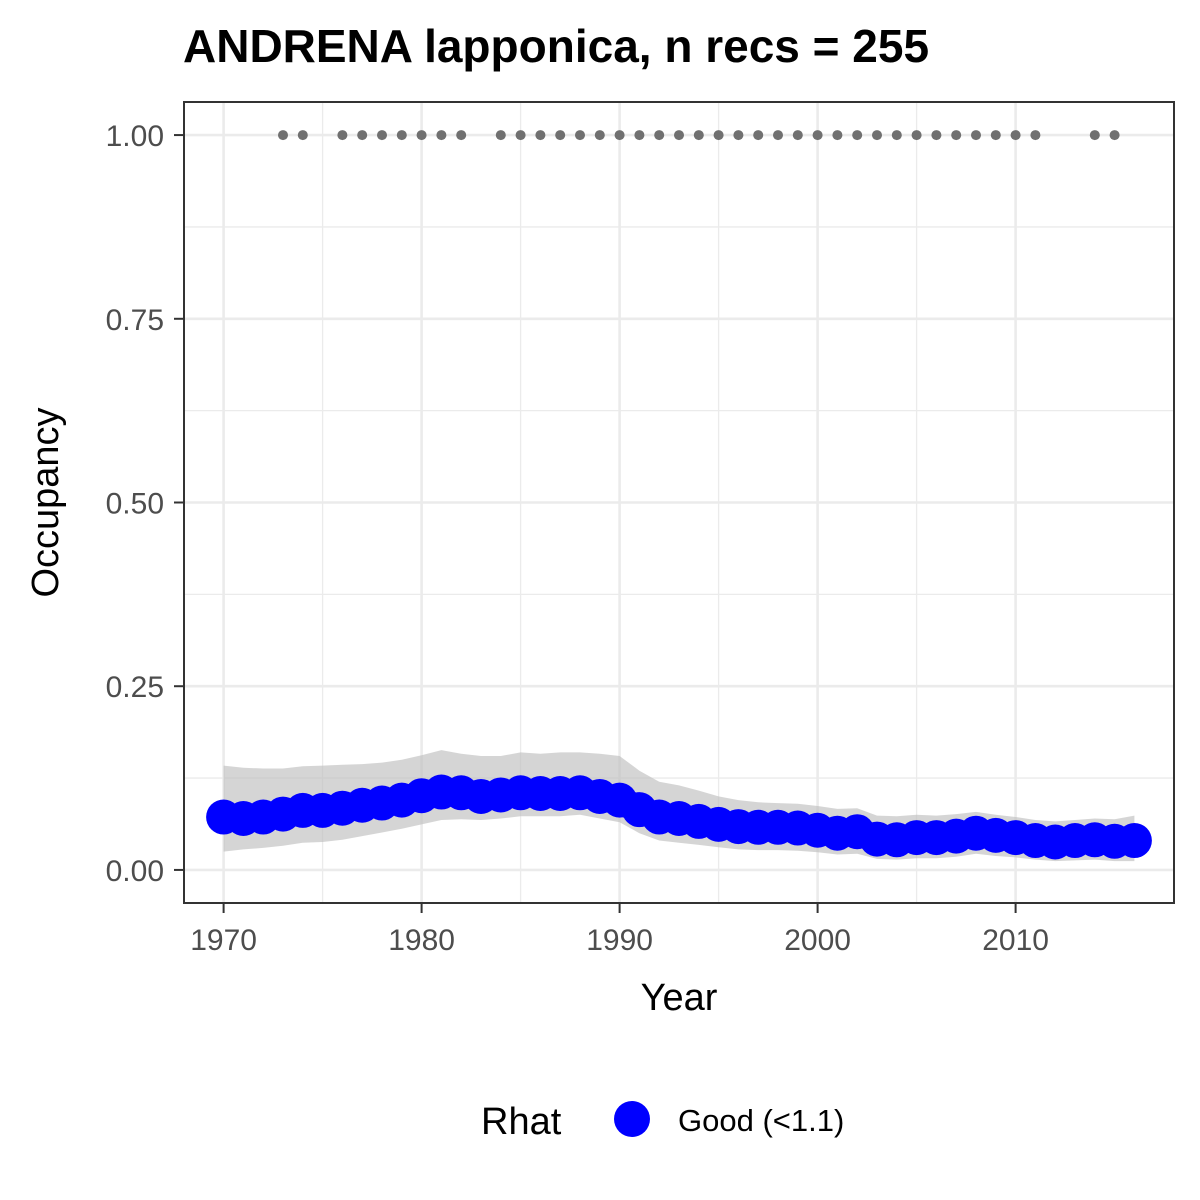 The width and height of the screenshot is (1200, 1200). I want to click on x-tick-label: 1970, so click(223, 940).